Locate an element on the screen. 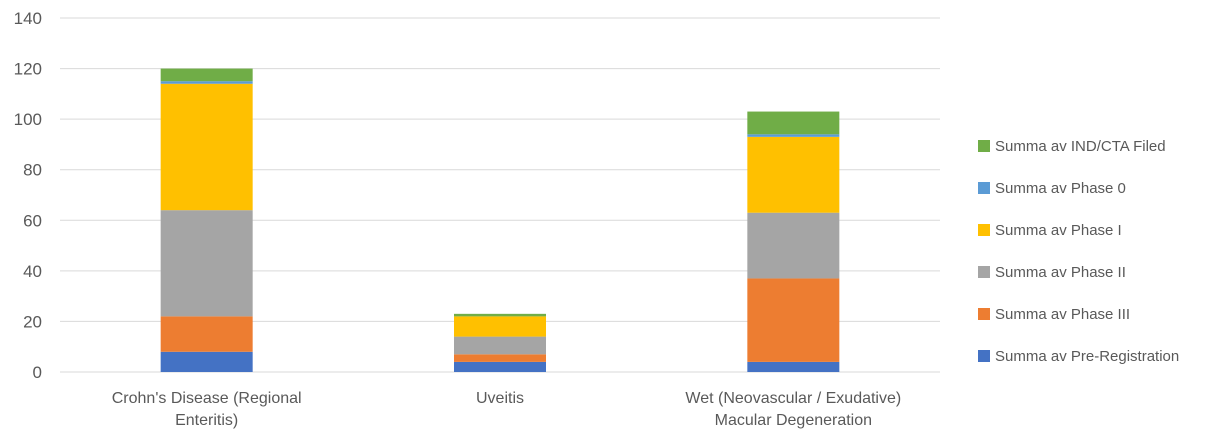  legend-label: Summa av Phase 0 is located at coordinates (1060, 188).